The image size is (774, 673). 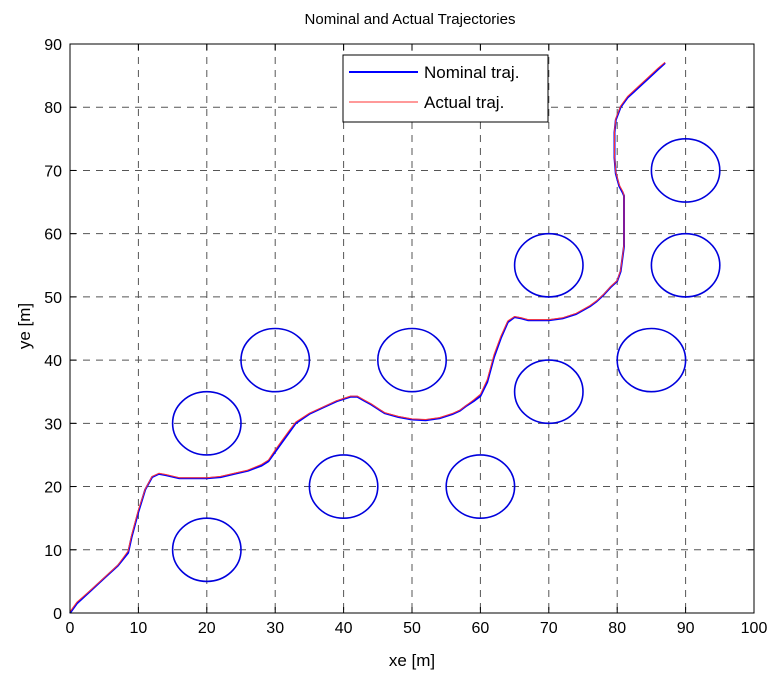 I want to click on legend-label-actual: Actual traj., so click(x=464, y=102).